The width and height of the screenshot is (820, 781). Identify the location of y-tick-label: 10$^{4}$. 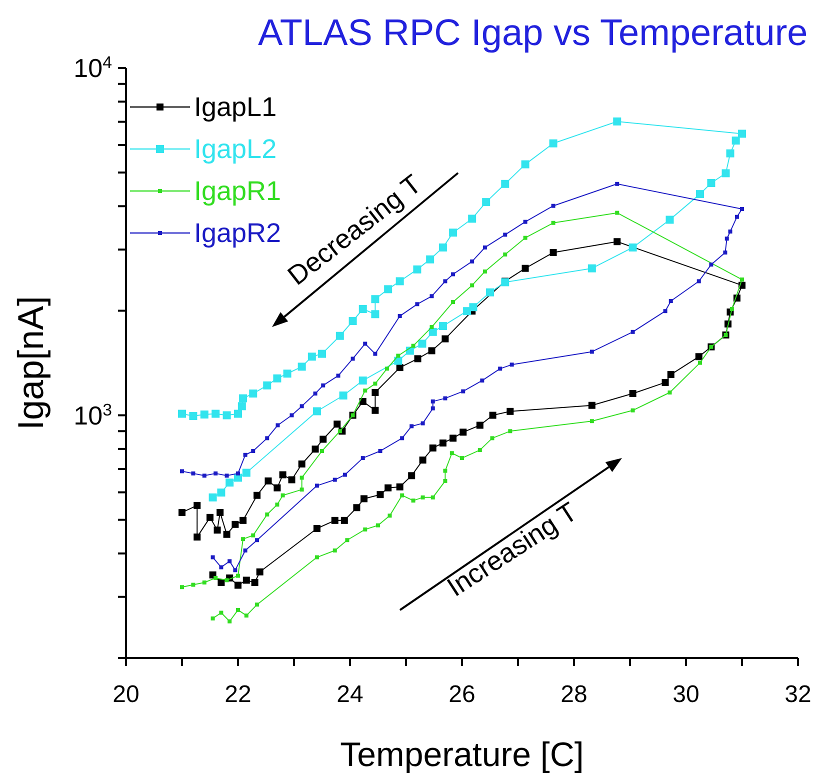
(93, 67).